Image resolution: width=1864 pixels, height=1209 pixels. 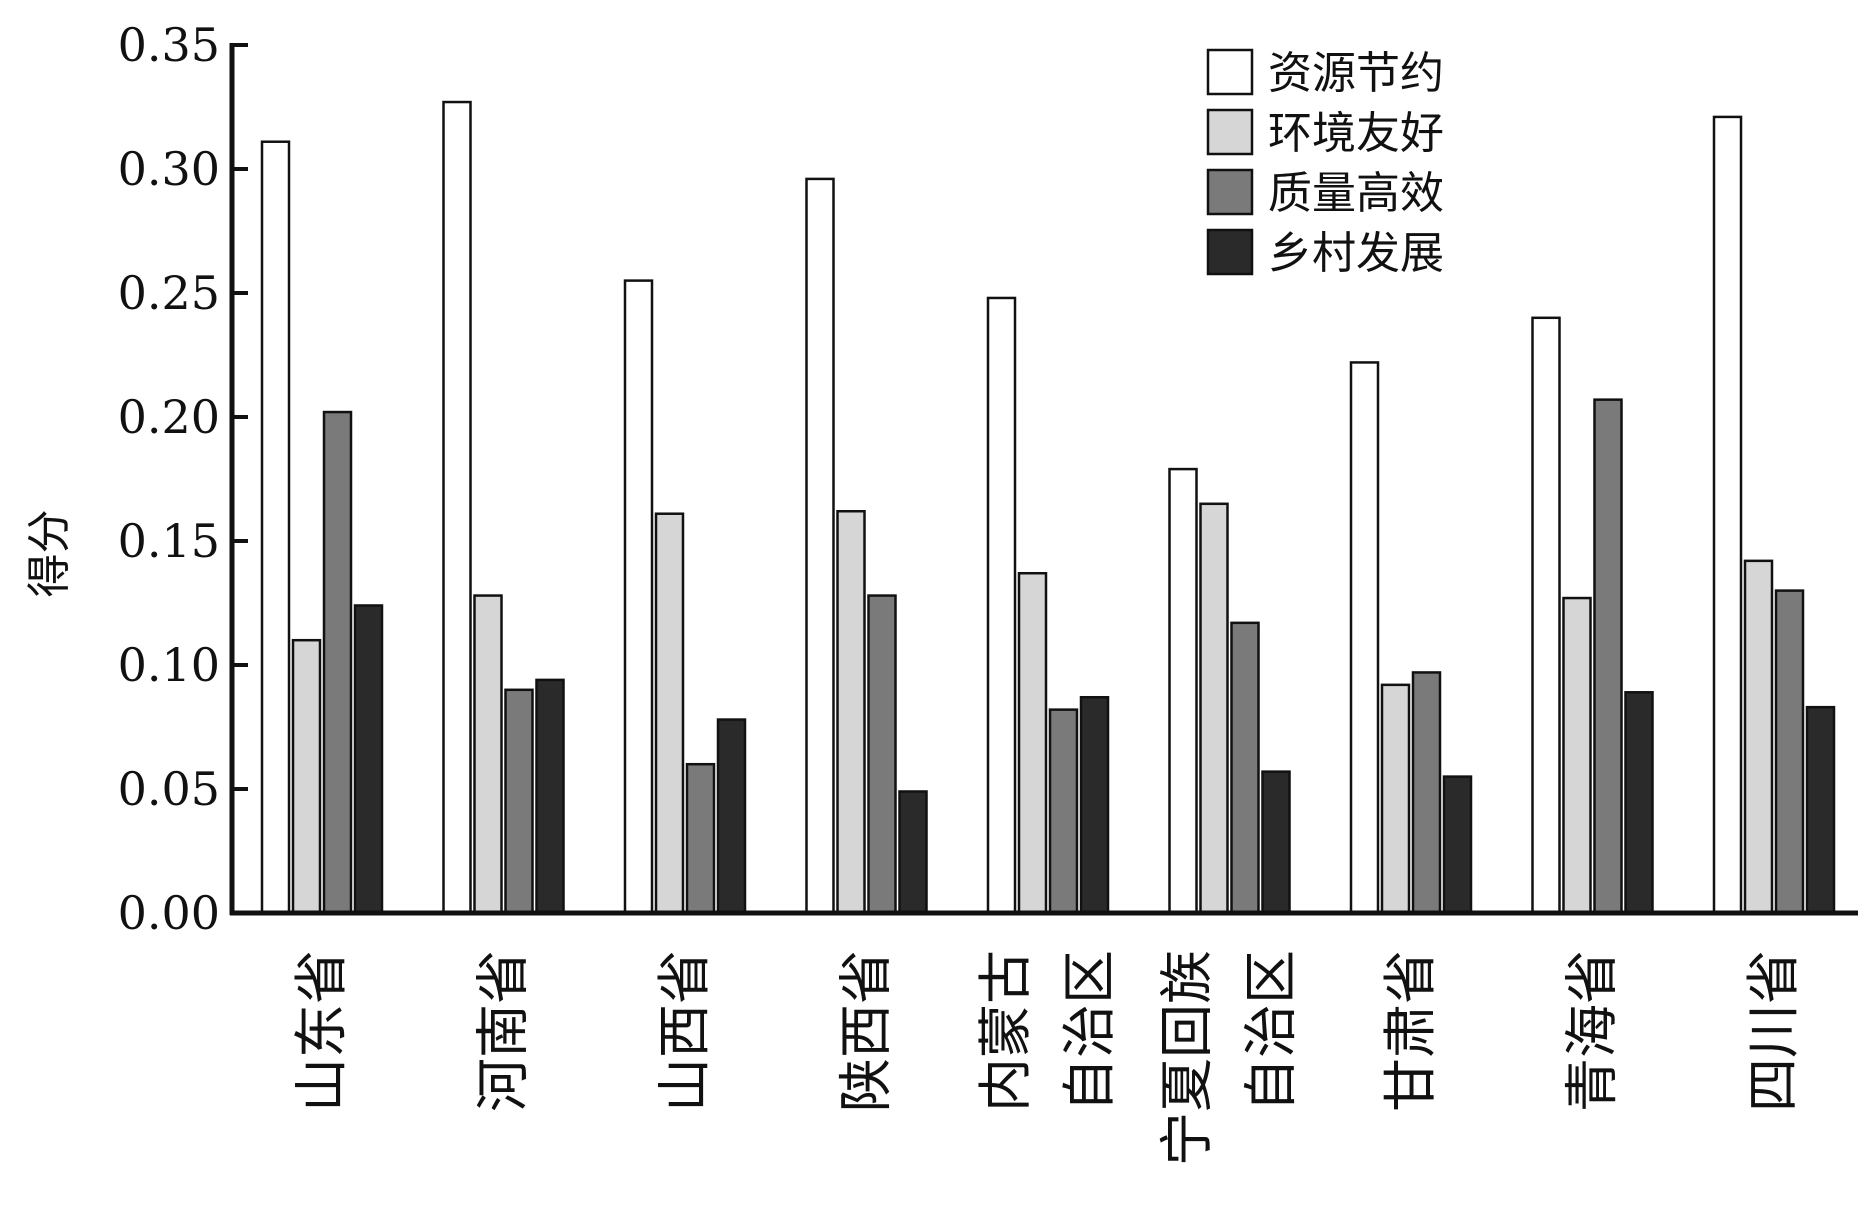 What do you see at coordinates (169, 45) in the screenshot?
I see `y-tick-label: 0.35` at bounding box center [169, 45].